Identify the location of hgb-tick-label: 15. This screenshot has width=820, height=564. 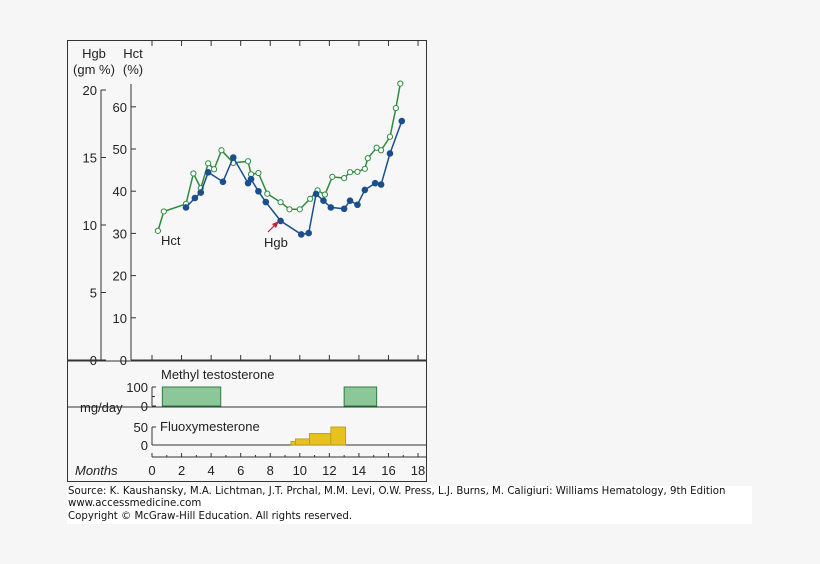
(90, 158).